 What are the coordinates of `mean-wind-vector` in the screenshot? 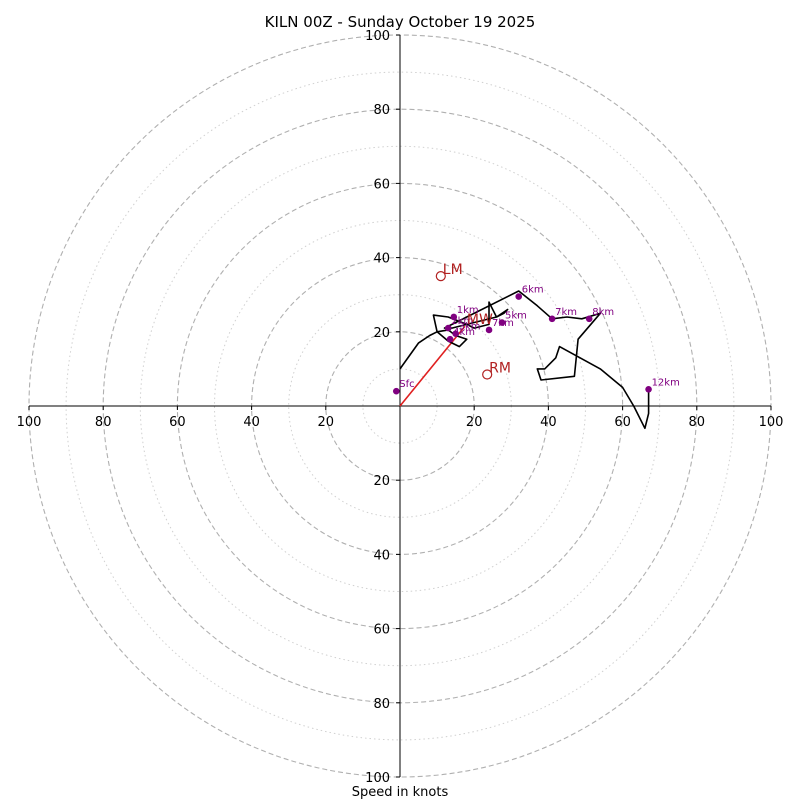 It's located at (432, 366).